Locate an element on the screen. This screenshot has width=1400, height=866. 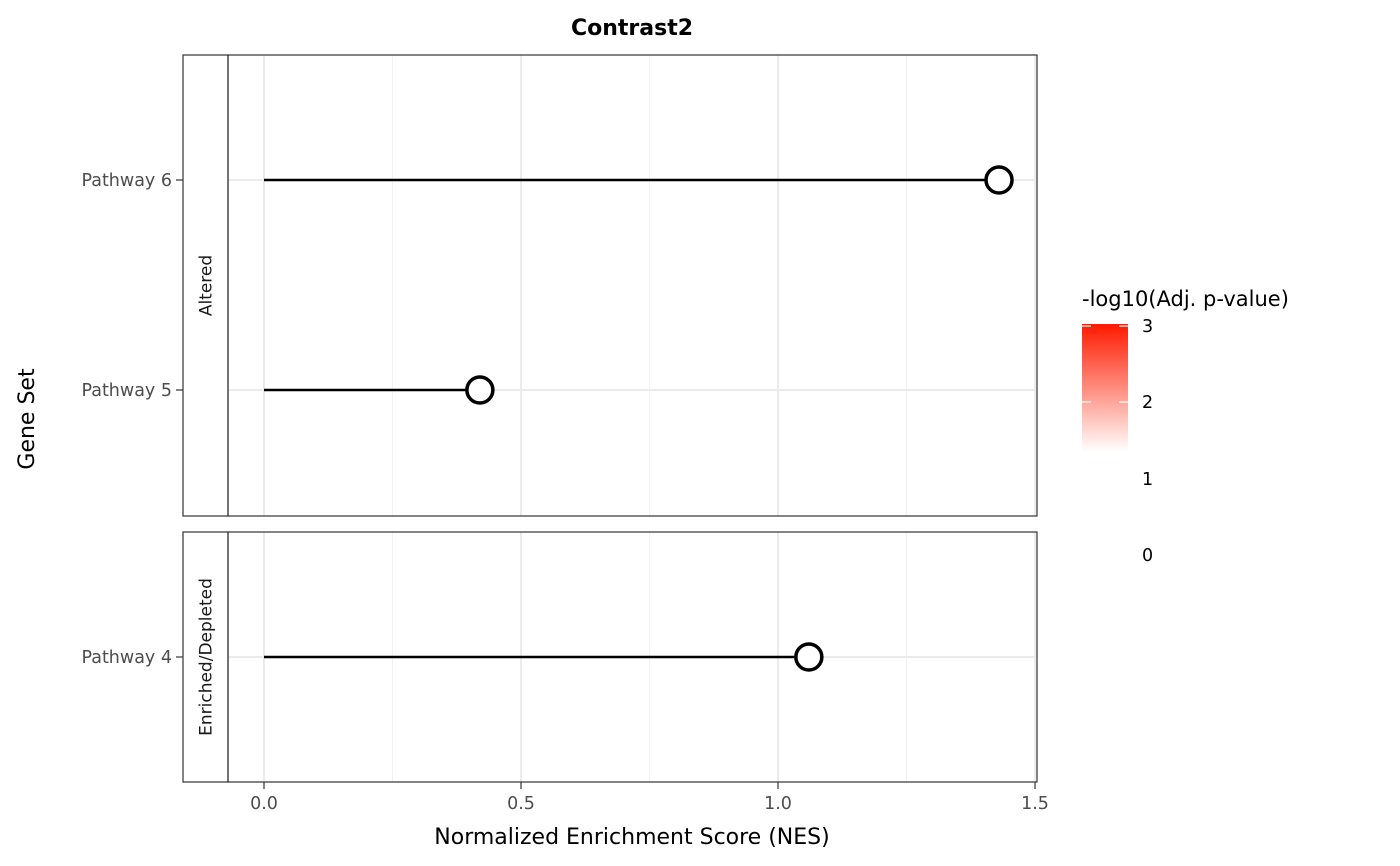
y-tick-label: Pathway 6 is located at coordinates (126, 181).